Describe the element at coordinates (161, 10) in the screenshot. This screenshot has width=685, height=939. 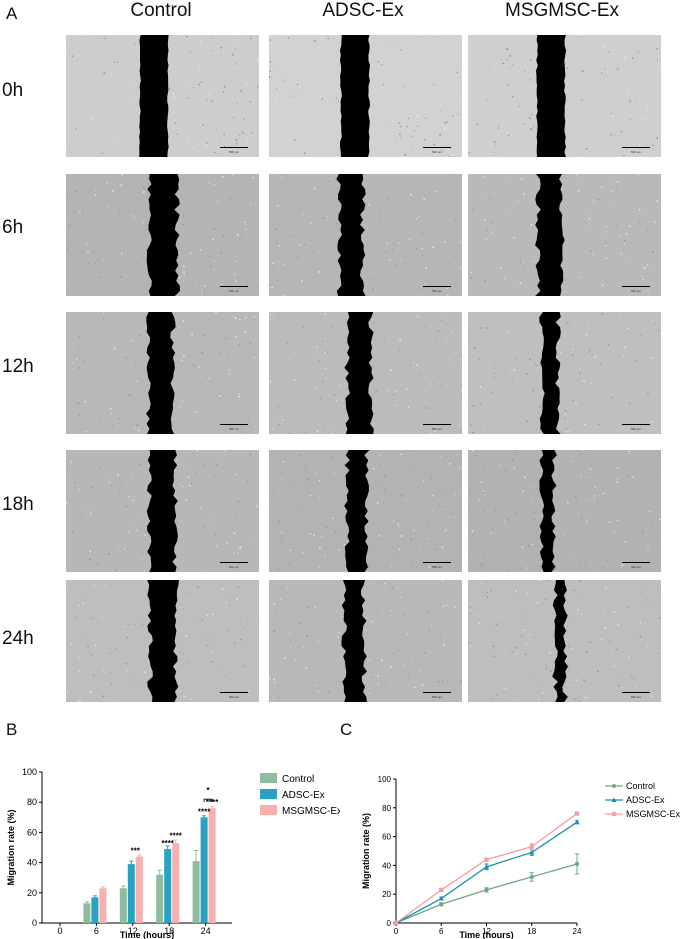
I see `column-header-control: Control` at that location.